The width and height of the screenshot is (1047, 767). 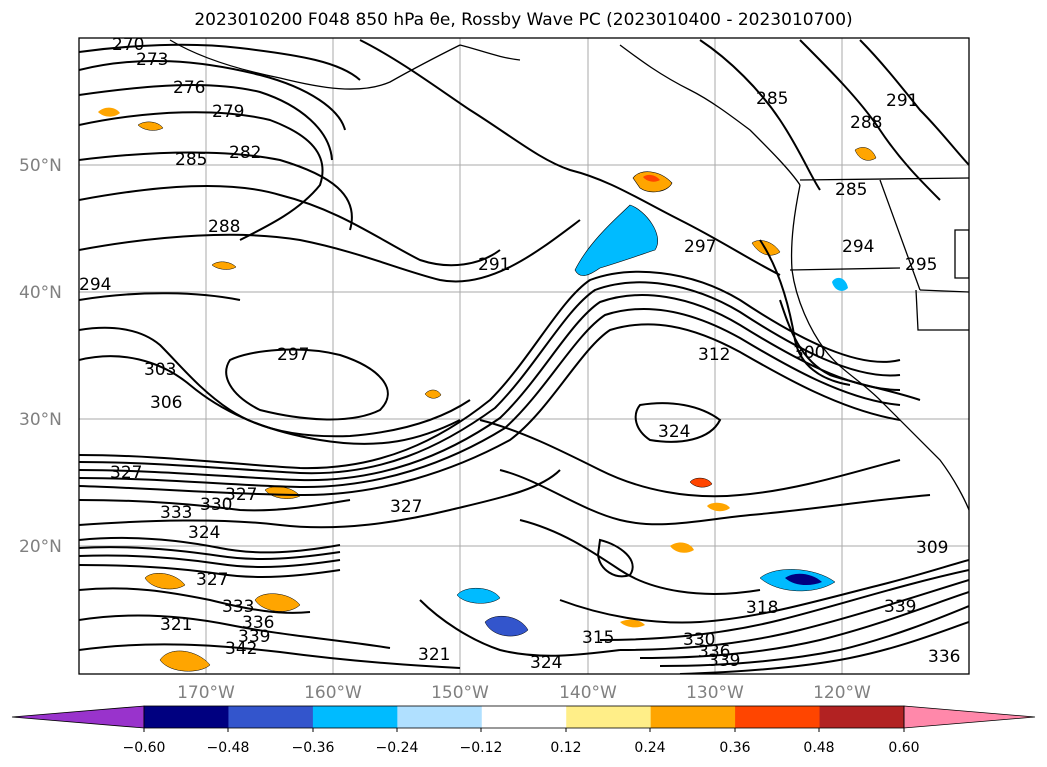 I want to click on colorbar-tick-label: 0.24, so click(x=649, y=748).